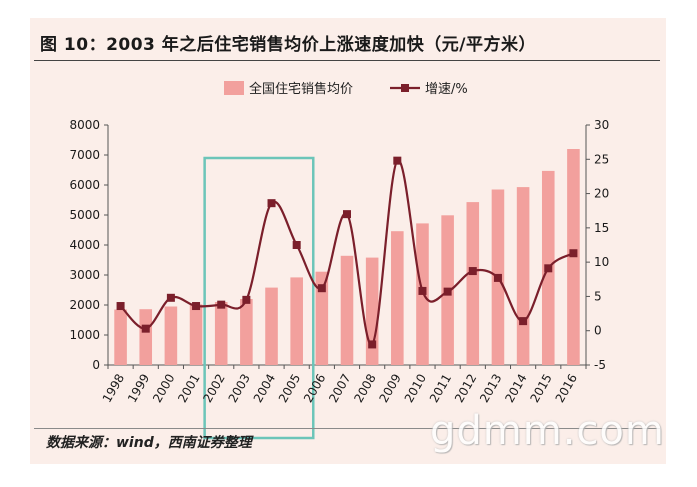 Image resolution: width=697 pixels, height=487 pixels. I want to click on legend-label-line: 增速/%, so click(446, 89).